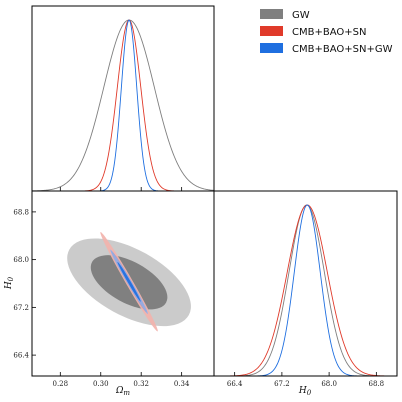  I want to click on h0-tick-label: 68.0, so click(21, 260).